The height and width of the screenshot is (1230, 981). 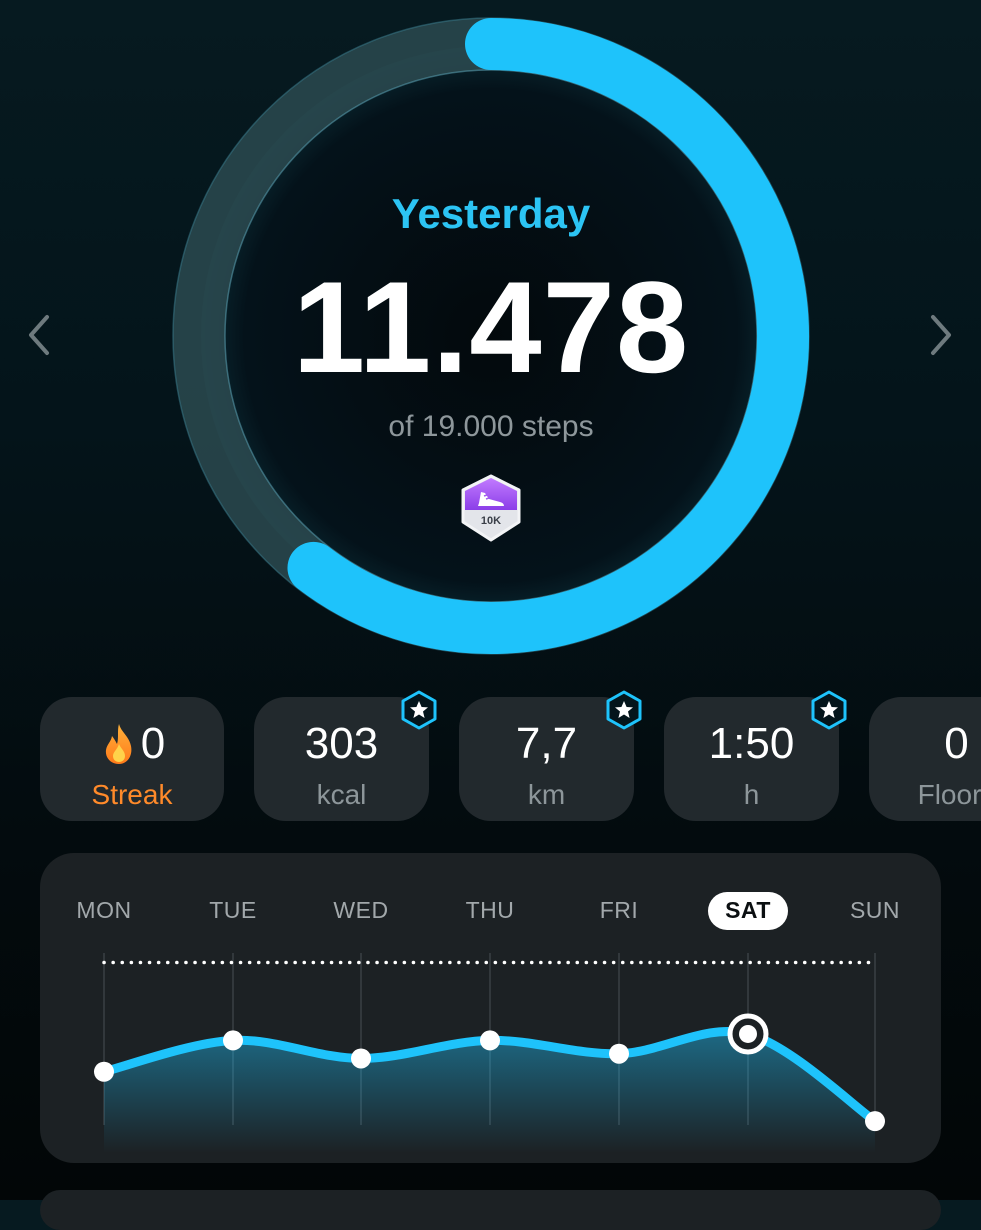 What do you see at coordinates (491, 426) in the screenshot?
I see `step-goal: of 19.000 steps` at bounding box center [491, 426].